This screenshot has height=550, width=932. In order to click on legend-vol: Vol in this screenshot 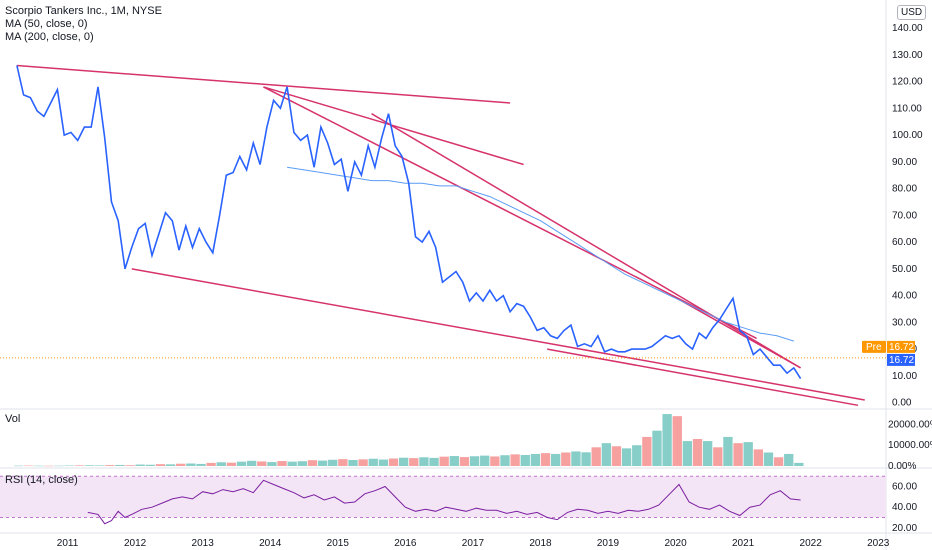, I will do `click(13, 419)`.